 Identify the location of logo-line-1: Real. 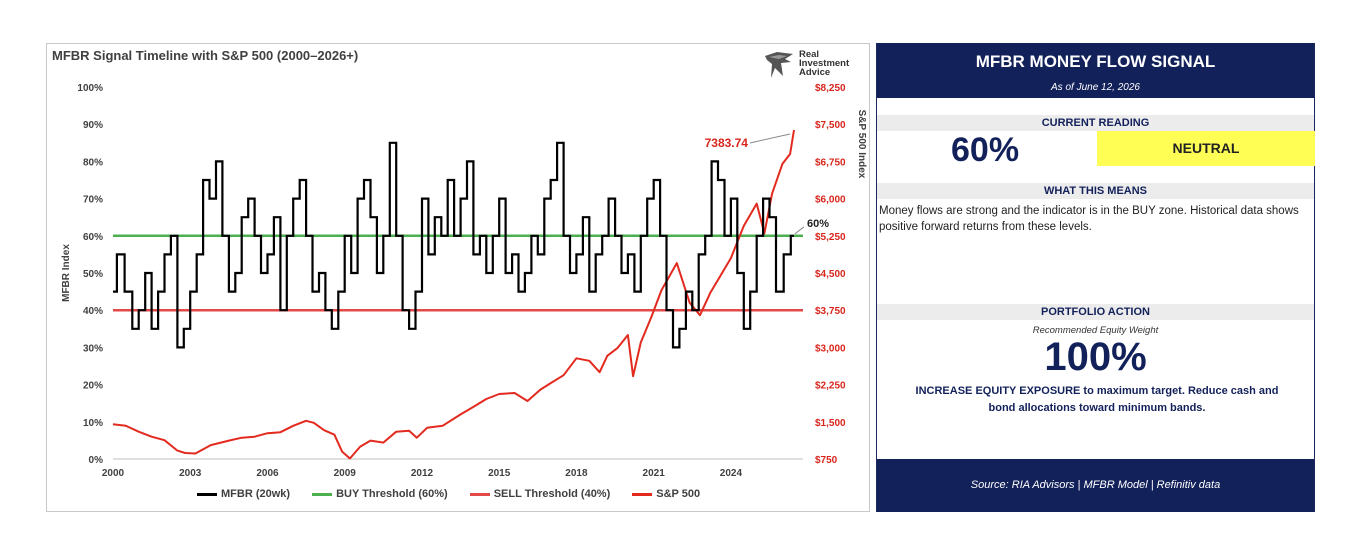
(809, 54).